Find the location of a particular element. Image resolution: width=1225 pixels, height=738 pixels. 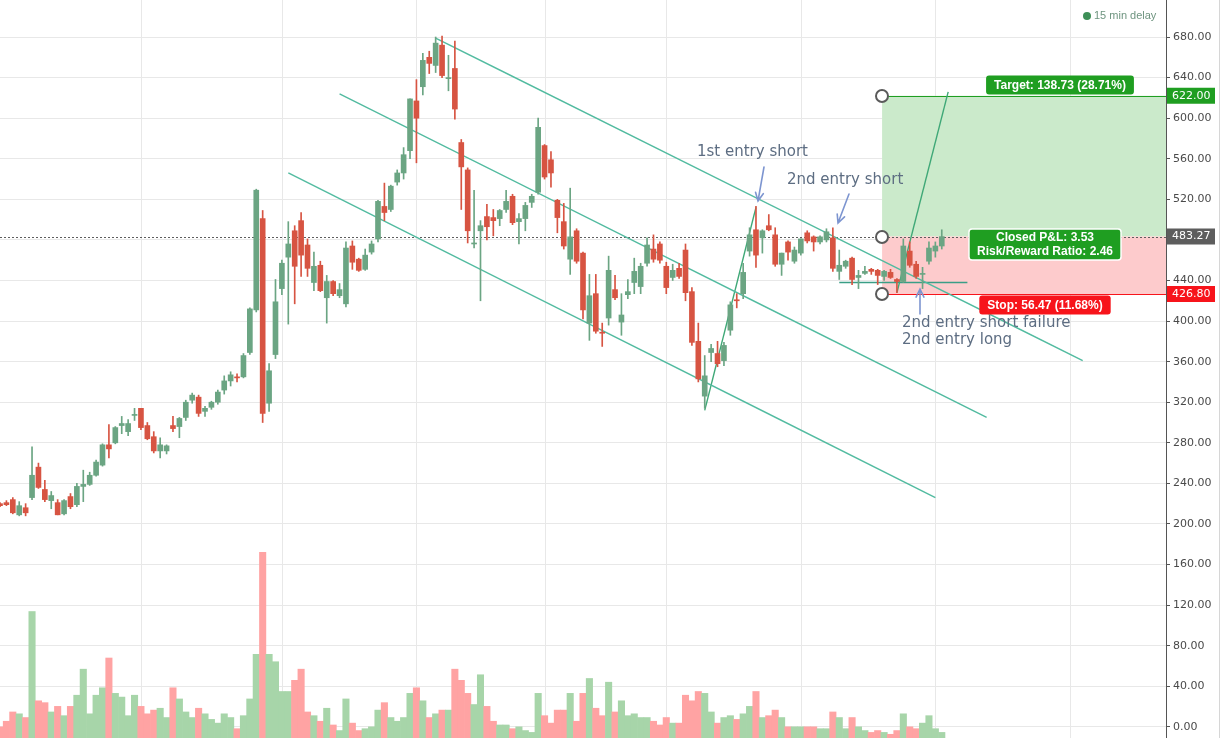

annotation: 15 min delay is located at coordinates (1125, 15).